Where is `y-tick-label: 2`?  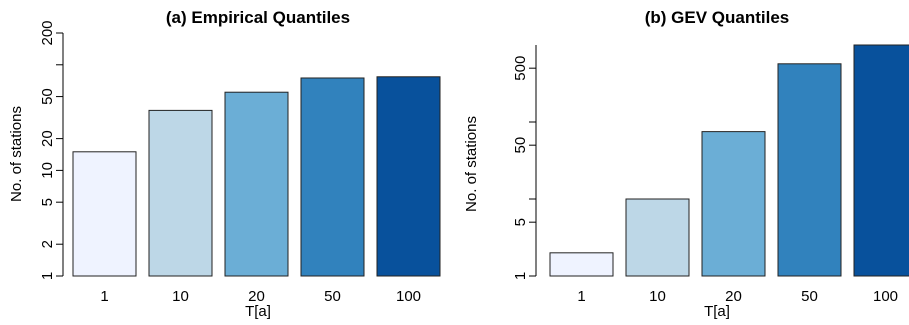
y-tick-label: 2 is located at coordinates (47, 244).